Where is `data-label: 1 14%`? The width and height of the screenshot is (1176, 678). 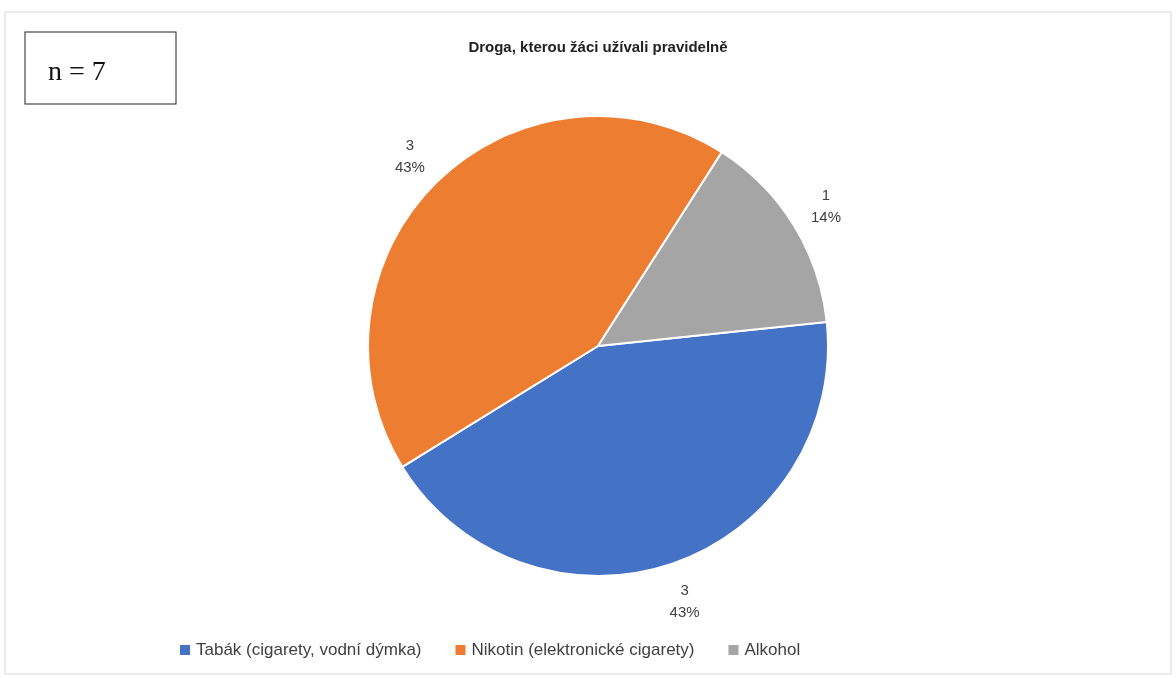
data-label: 1 14% is located at coordinates (825, 206).